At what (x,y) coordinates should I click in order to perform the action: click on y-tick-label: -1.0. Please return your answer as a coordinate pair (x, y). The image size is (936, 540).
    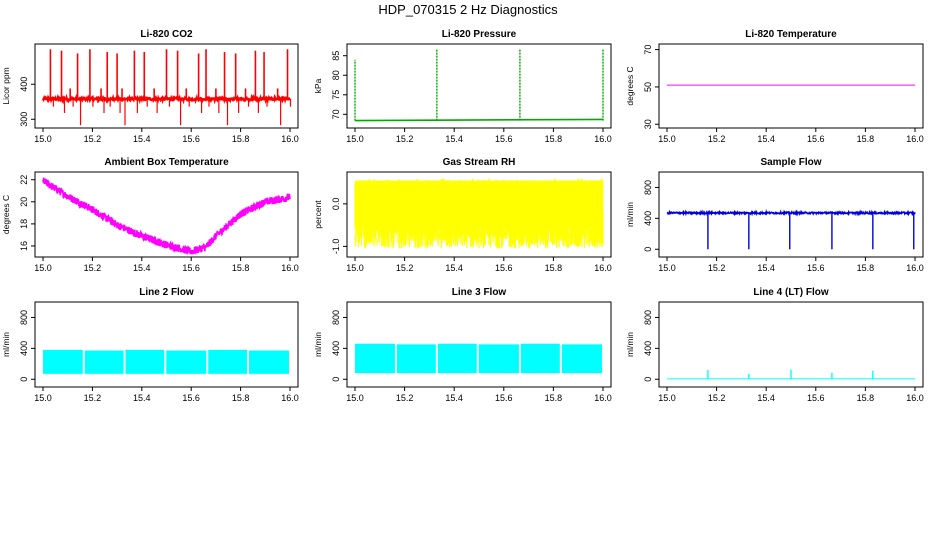
    Looking at the image, I should click on (336, 247).